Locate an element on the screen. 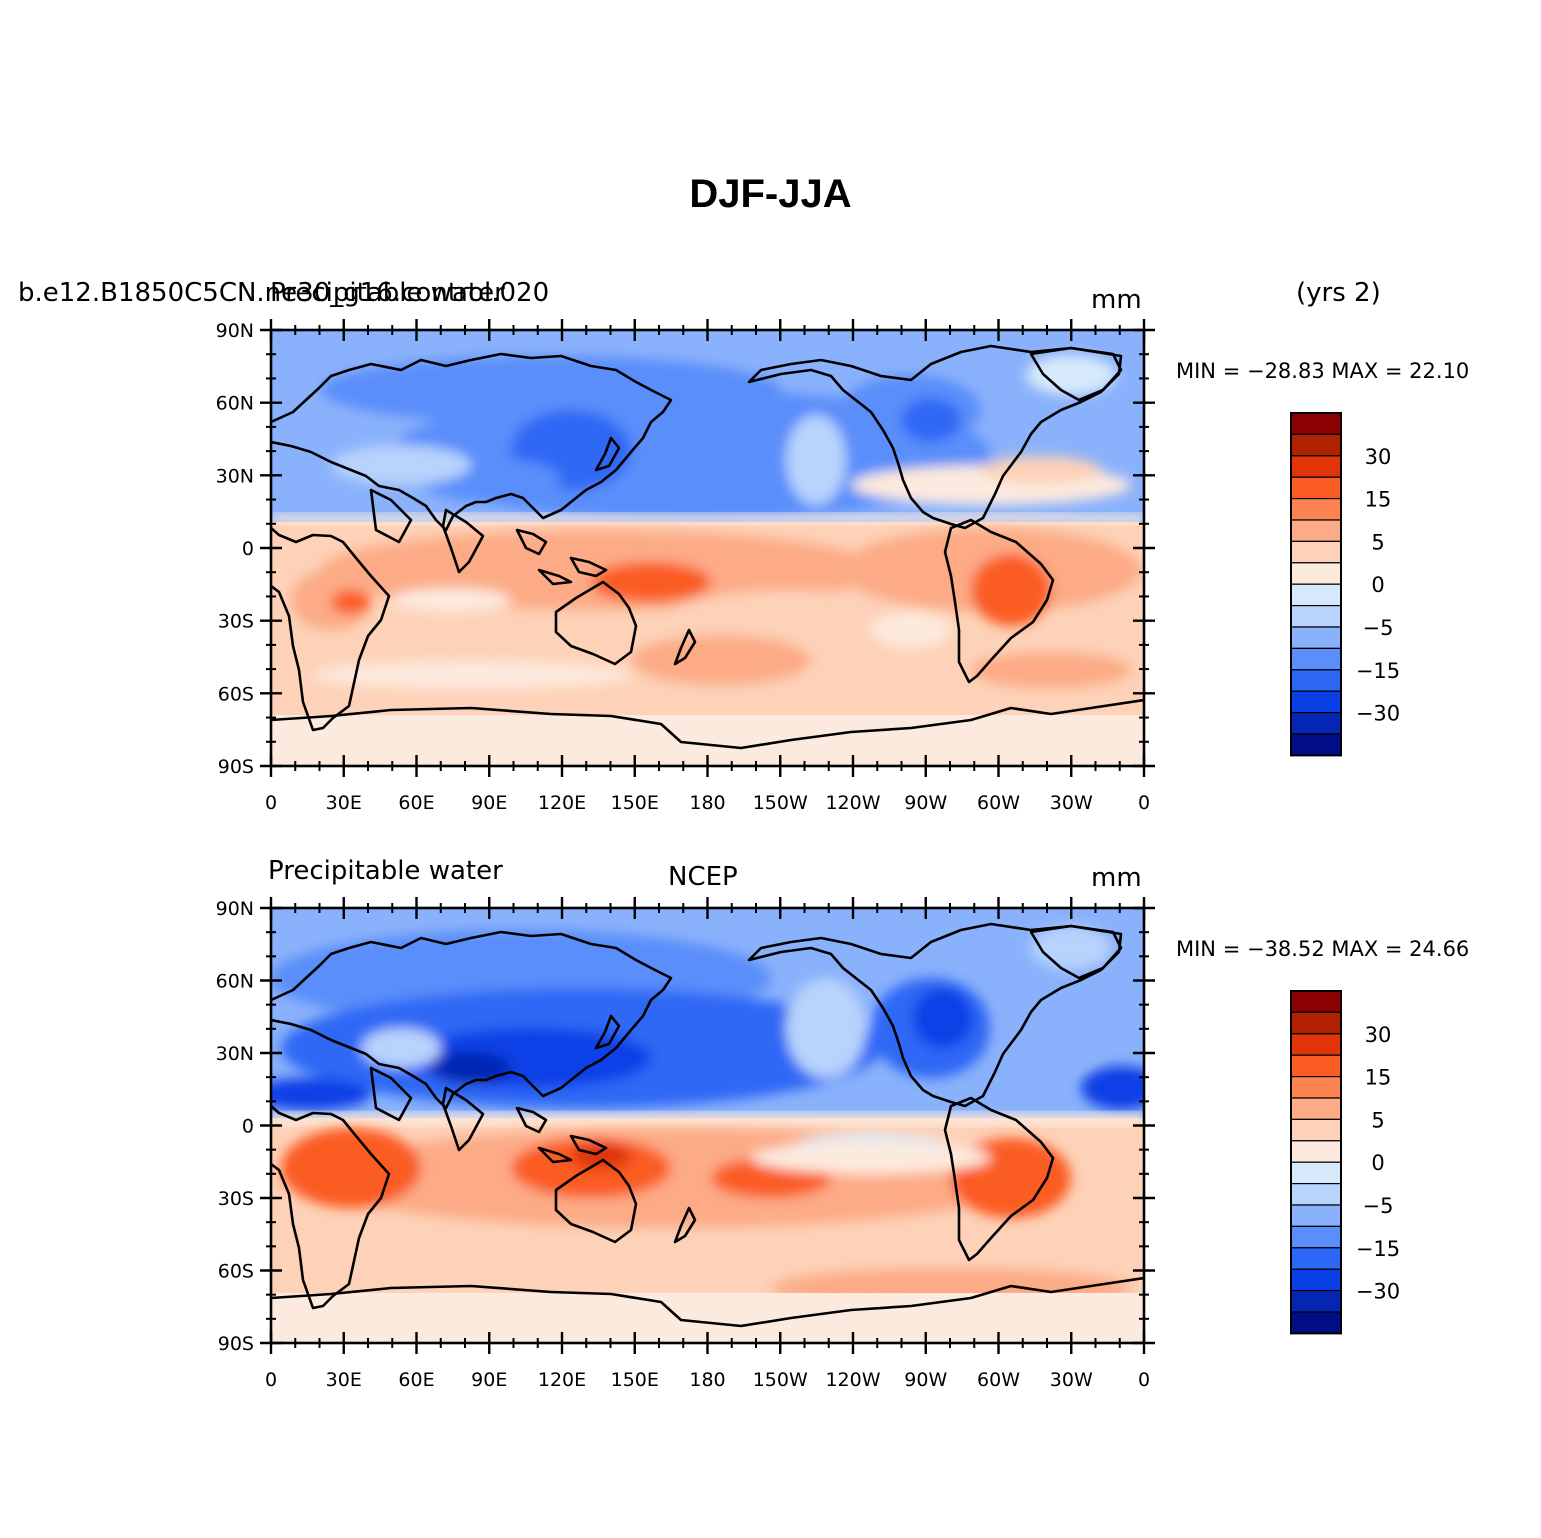 The height and width of the screenshot is (1538, 1541). panel2-units: mm is located at coordinates (1116, 878).